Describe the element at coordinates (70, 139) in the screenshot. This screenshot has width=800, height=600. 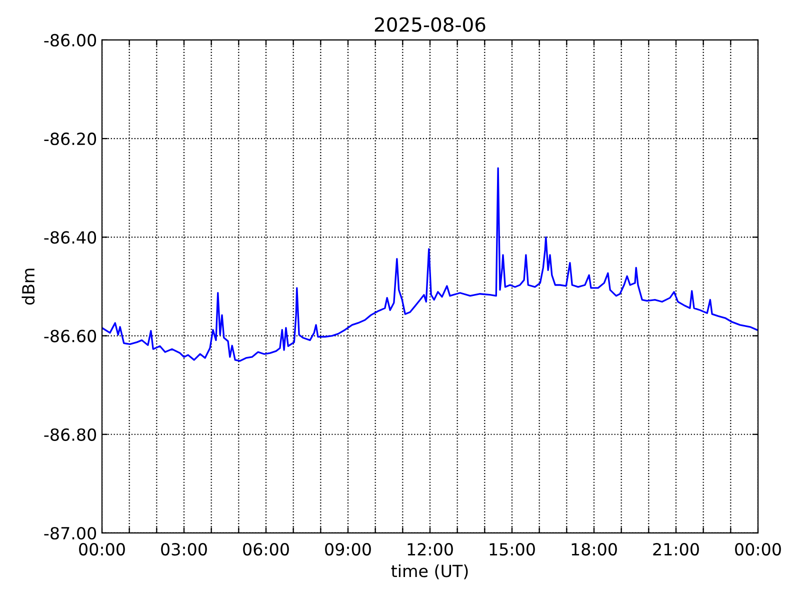
I see `y-tick-label: -86.20` at that location.